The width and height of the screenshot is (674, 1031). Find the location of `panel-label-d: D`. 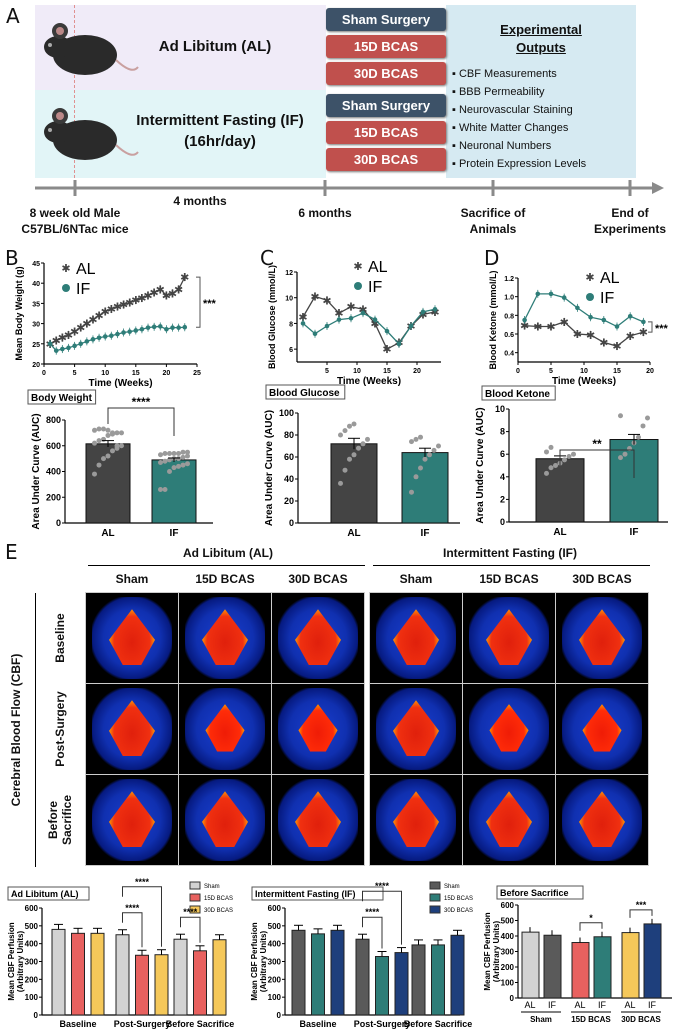

panel-label-d: D is located at coordinates (492, 258).